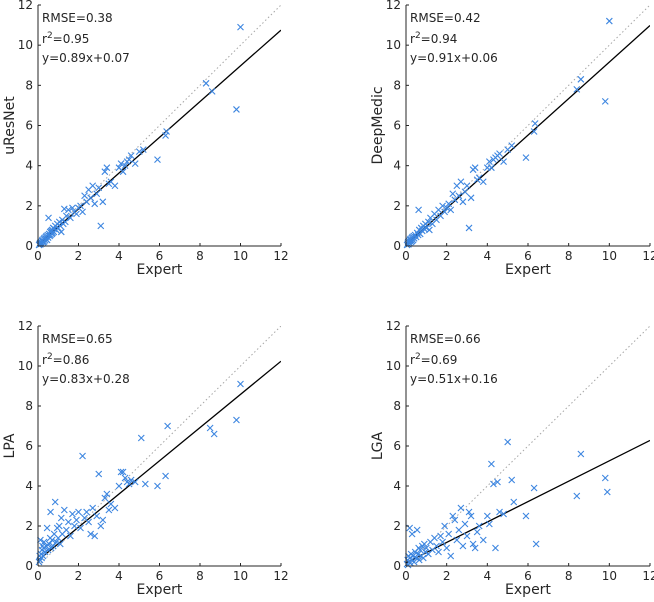 This screenshot has height=602, width=654. I want to click on y-axis-label: uResNet, so click(10, 125).